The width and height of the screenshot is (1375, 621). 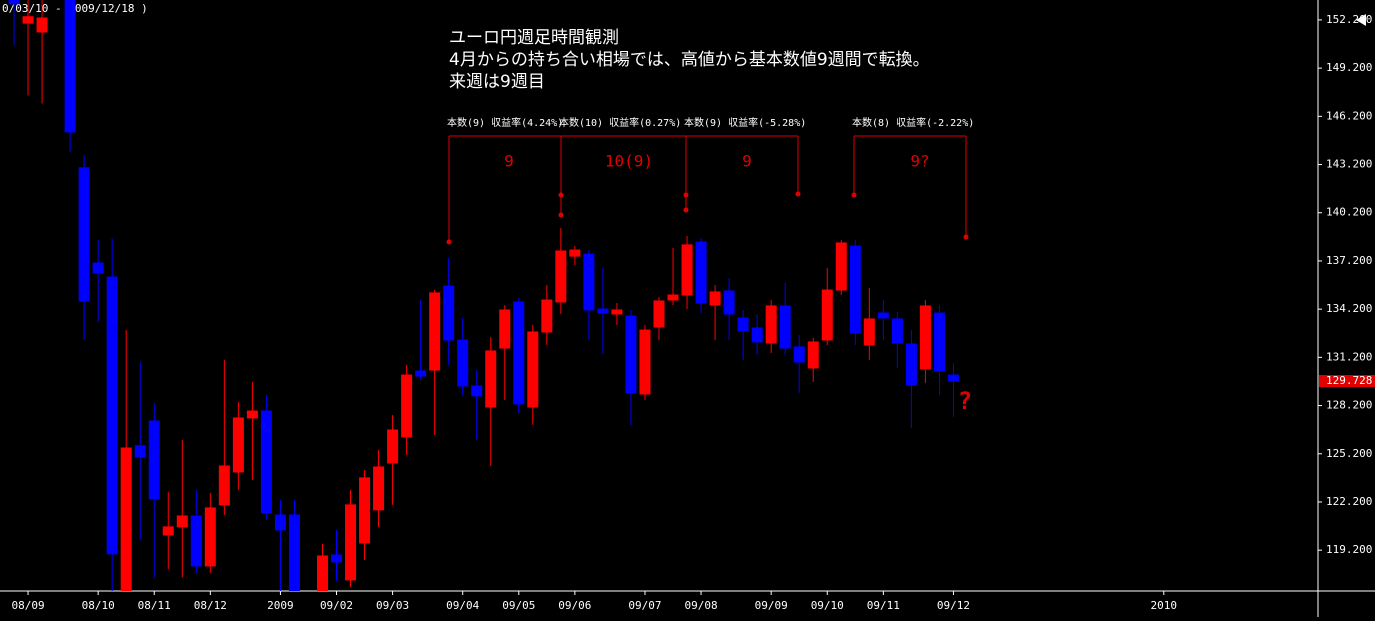 I want to click on y-tick-label: 128.200, so click(x=1349, y=405).